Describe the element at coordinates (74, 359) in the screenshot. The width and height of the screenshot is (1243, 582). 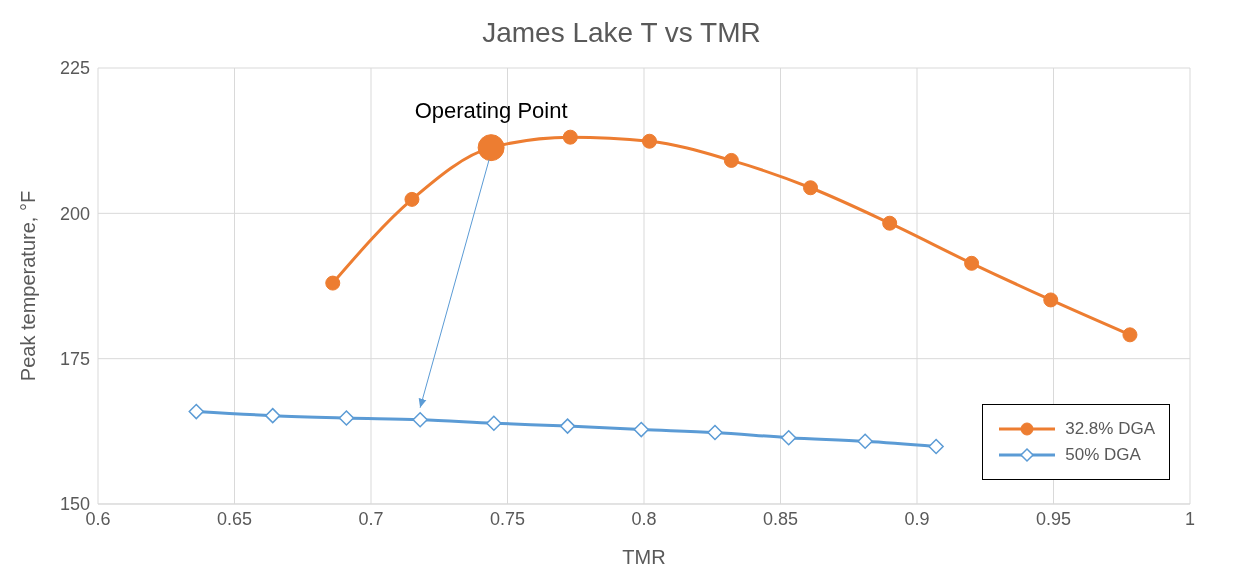
I see `y-tick-label: 175` at that location.